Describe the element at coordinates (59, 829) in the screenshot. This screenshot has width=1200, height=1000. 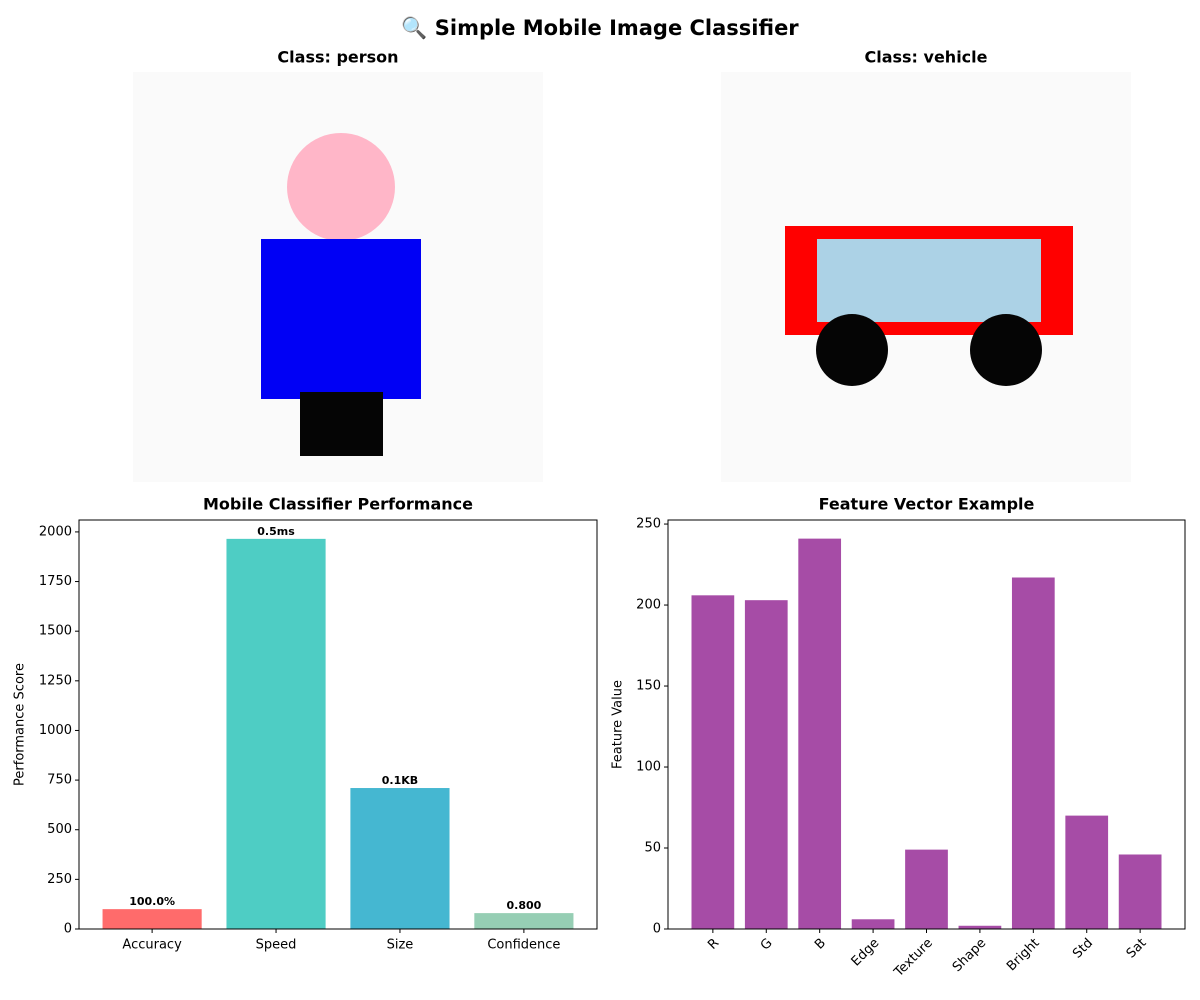
I see `y-tick-label: 500` at that location.